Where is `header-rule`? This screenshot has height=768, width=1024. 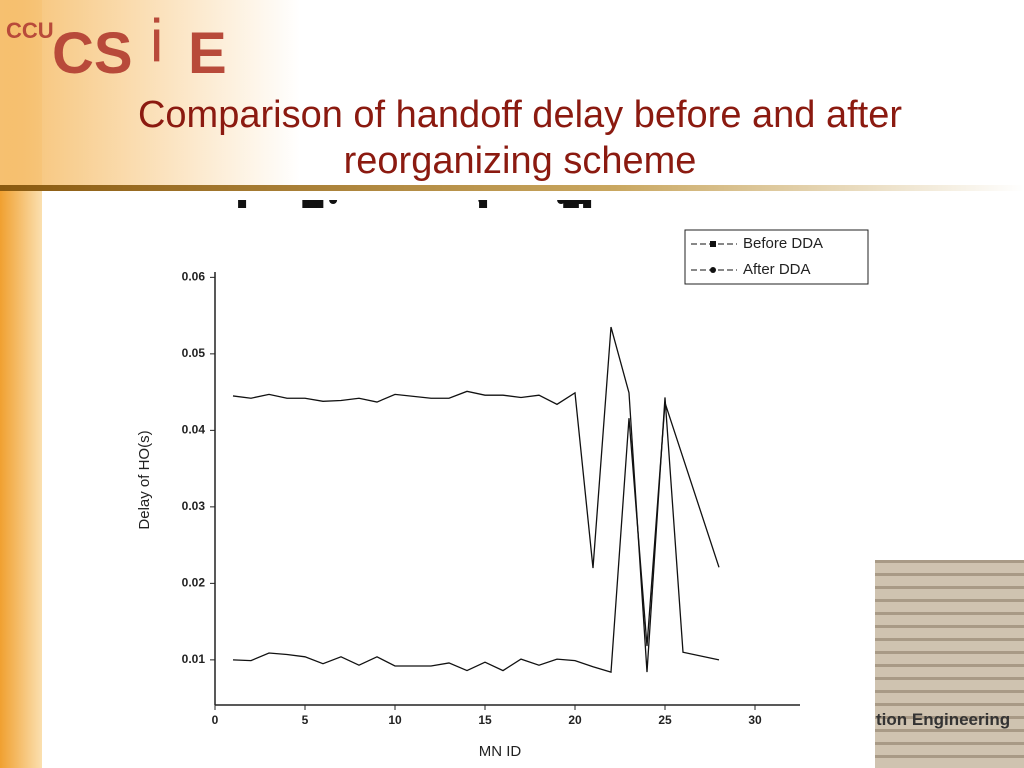 header-rule is located at coordinates (512, 188).